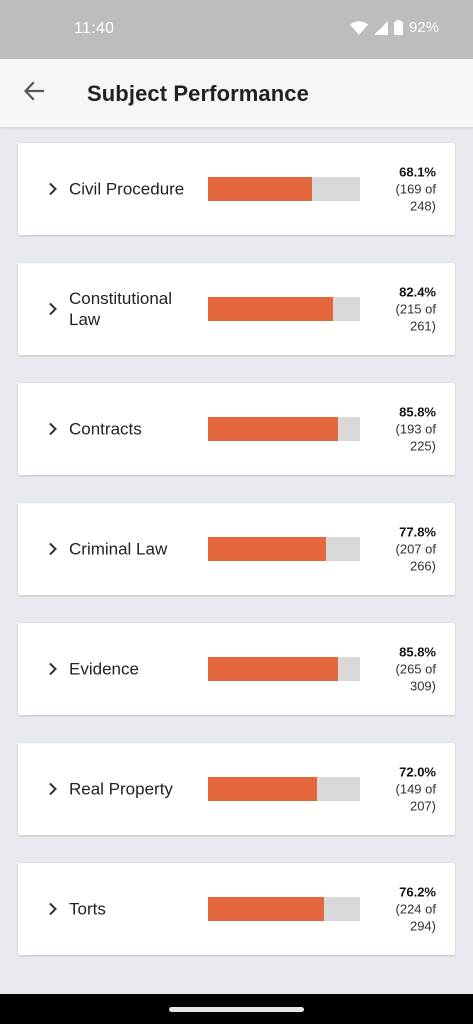 The image size is (473, 1024). What do you see at coordinates (236, 29) in the screenshot?
I see `status-bar: 11:40 92%` at bounding box center [236, 29].